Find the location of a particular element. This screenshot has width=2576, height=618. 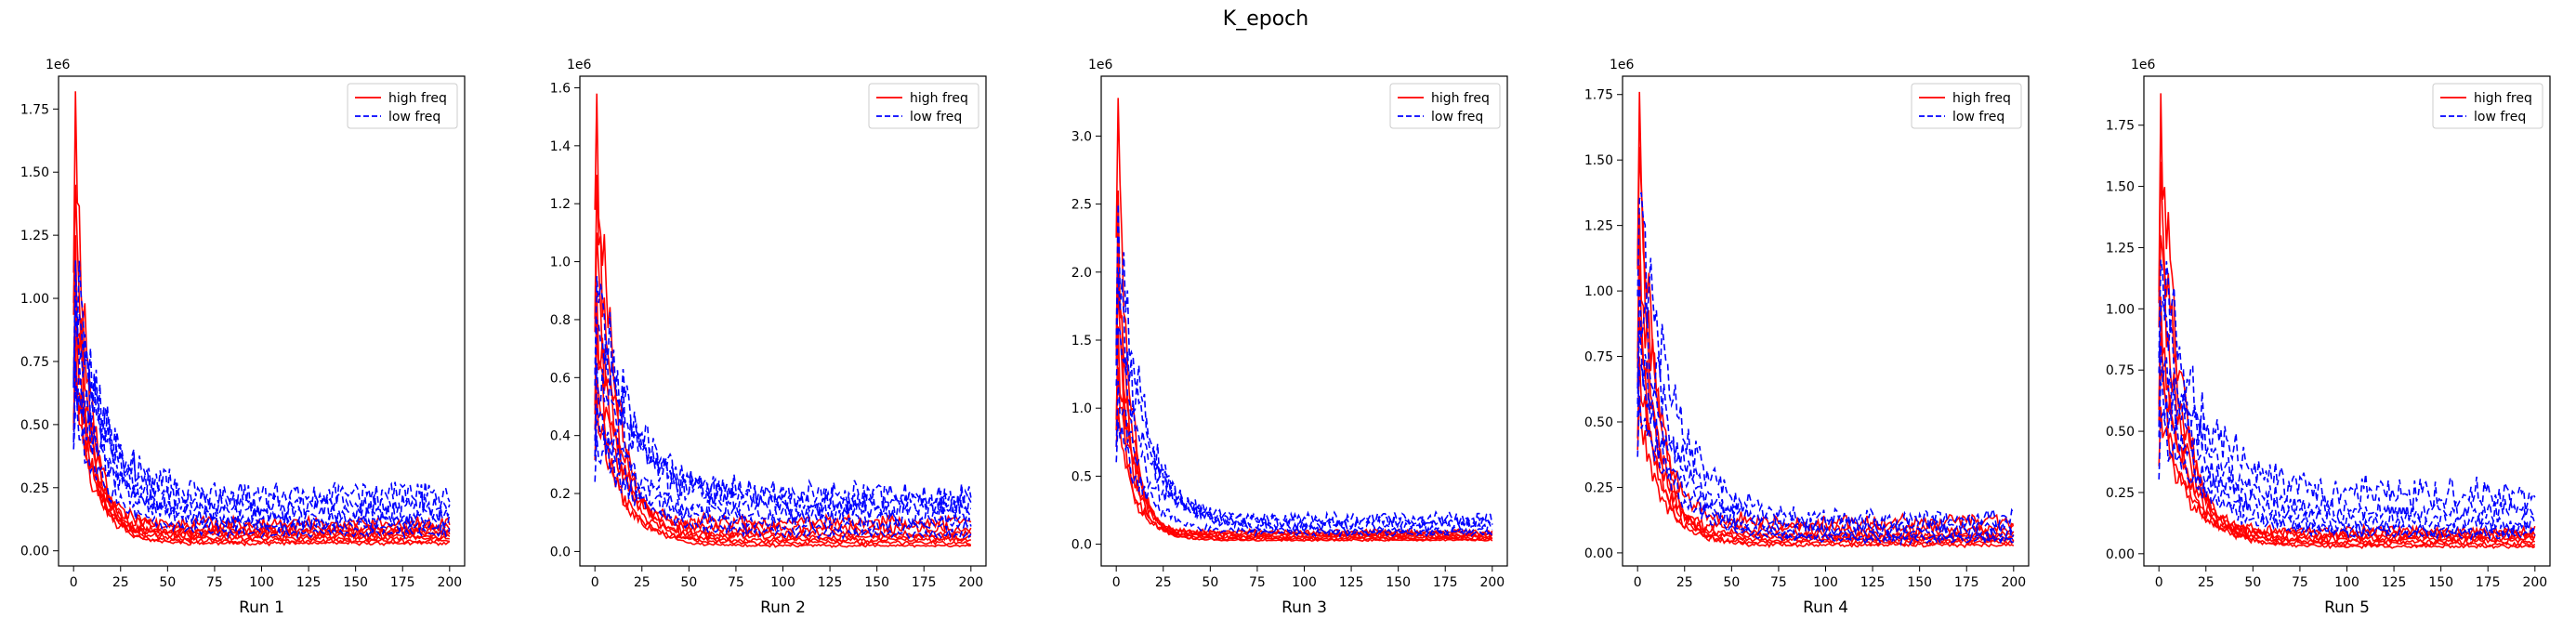

y-tick-label: 0.50 is located at coordinates (34, 425).